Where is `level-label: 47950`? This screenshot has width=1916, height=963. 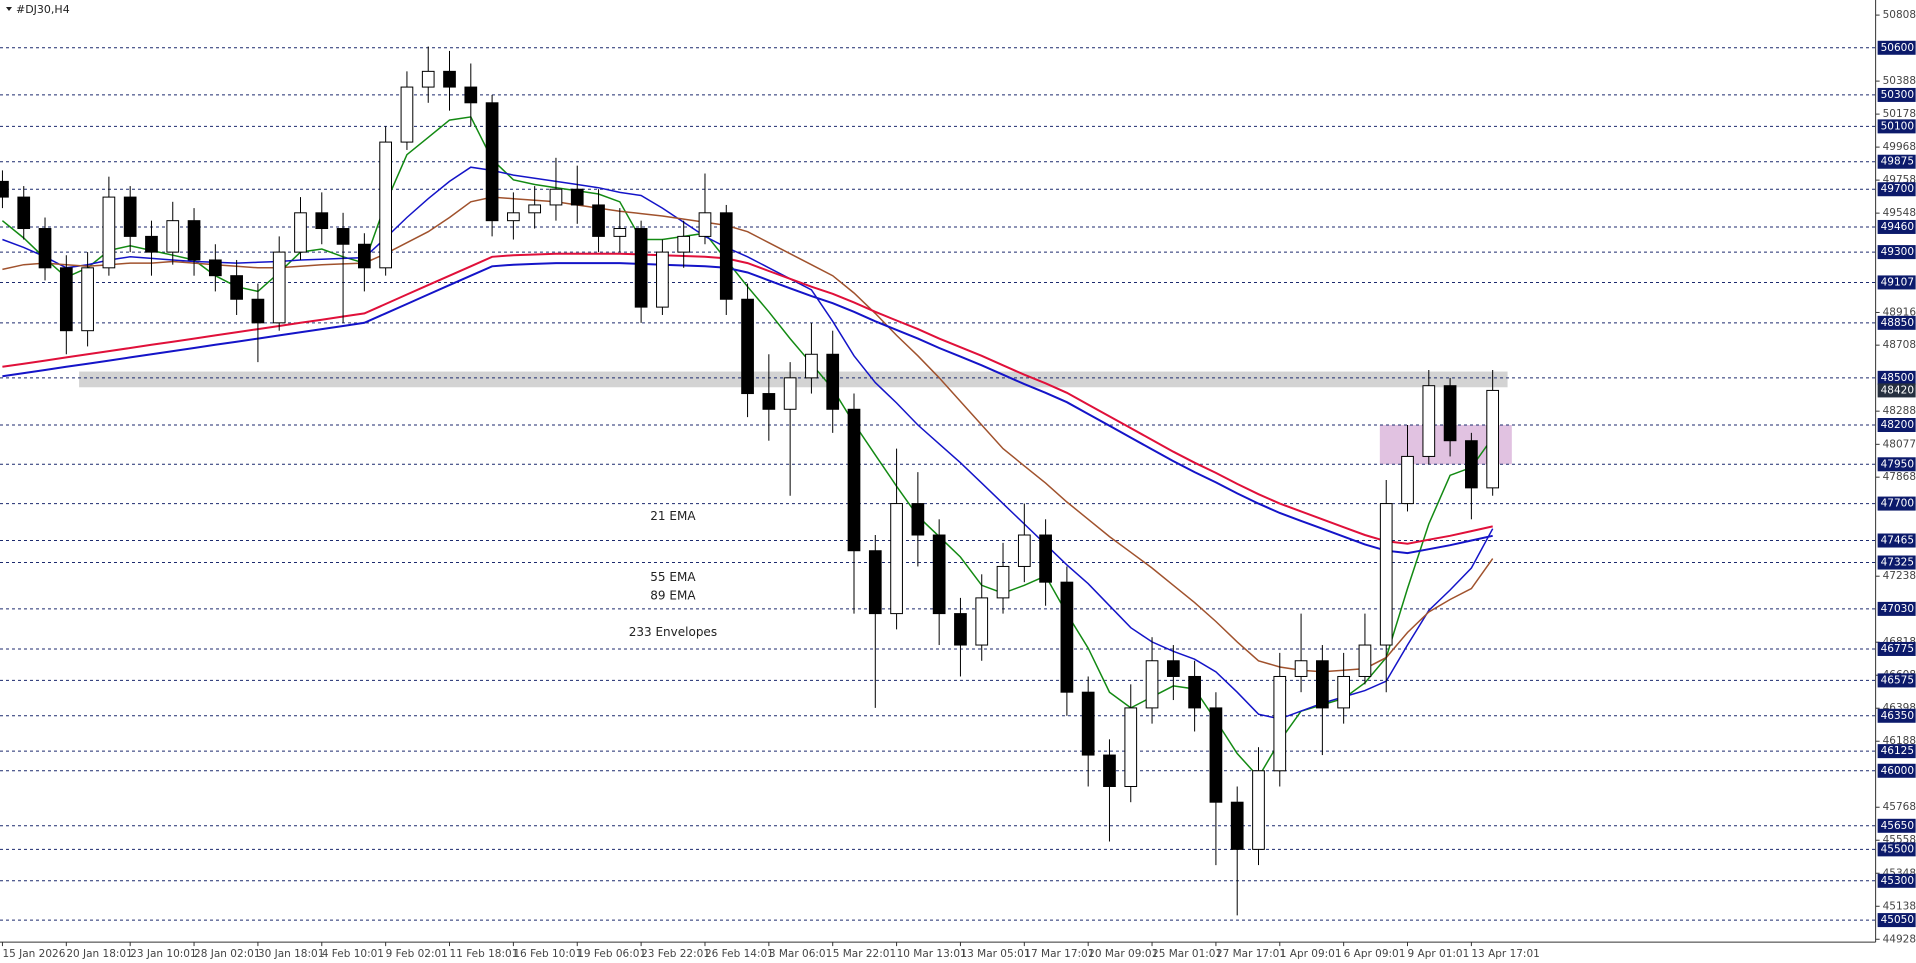
level-label: 47950 is located at coordinates (1897, 464).